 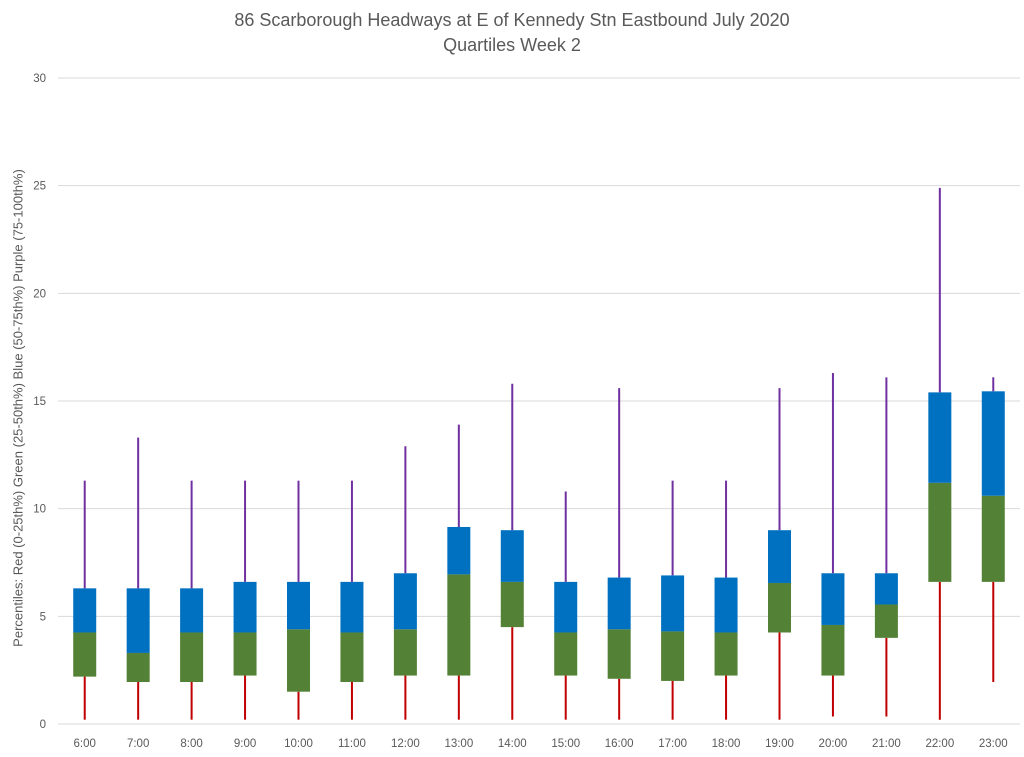 I want to click on y-tick-label: 20, so click(x=39, y=294).